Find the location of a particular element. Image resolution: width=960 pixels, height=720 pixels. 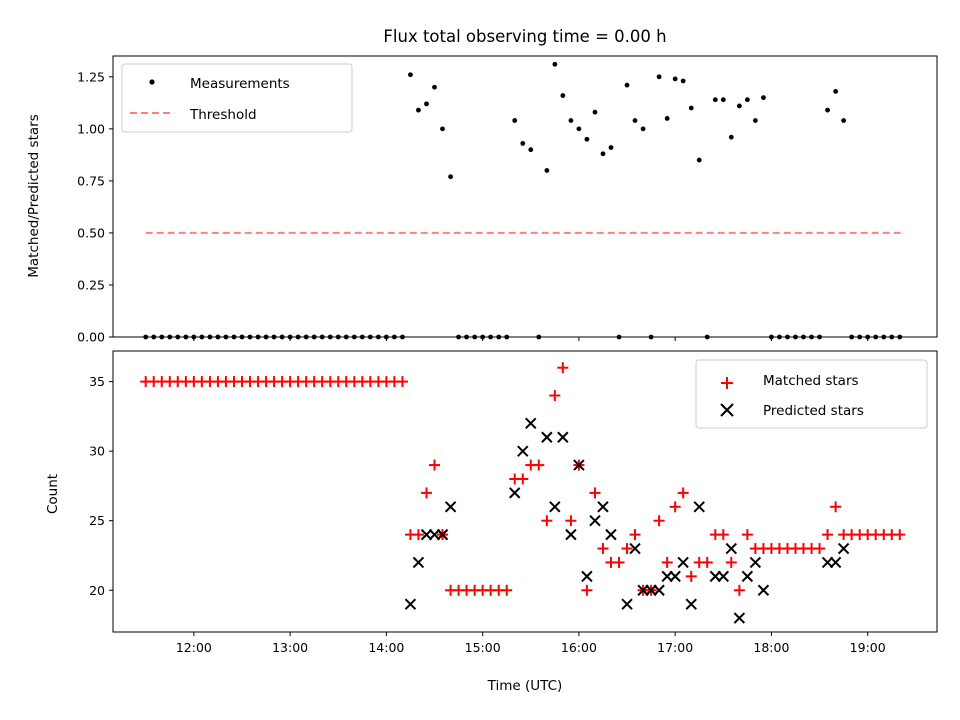

bottom-y-tick-label: 20 is located at coordinates (97, 590).